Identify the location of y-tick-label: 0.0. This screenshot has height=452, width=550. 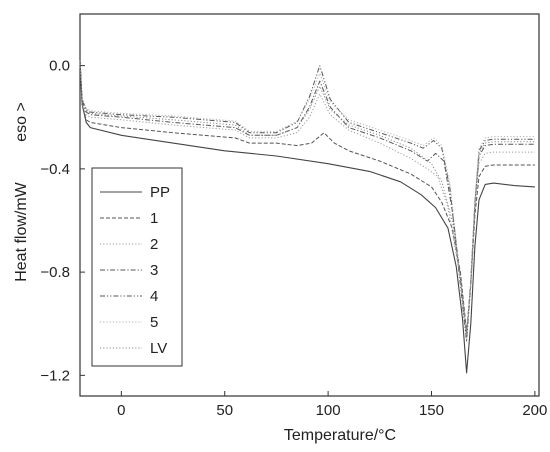
(59, 66).